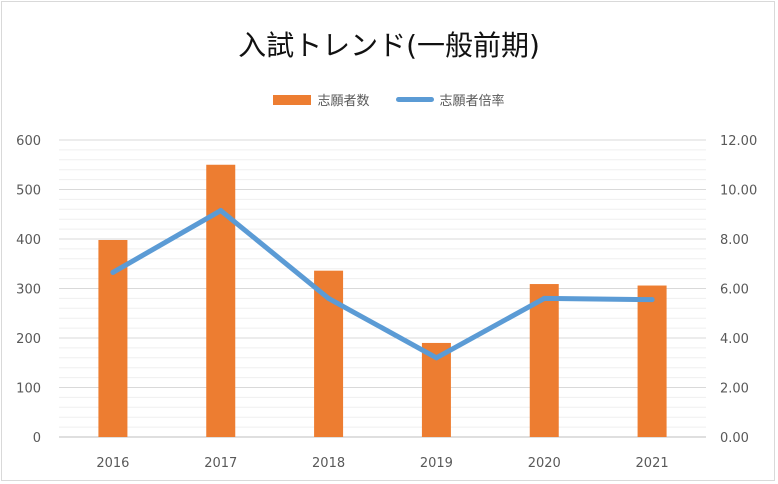  I want to click on y-left-tick-label: 500, so click(28, 191).